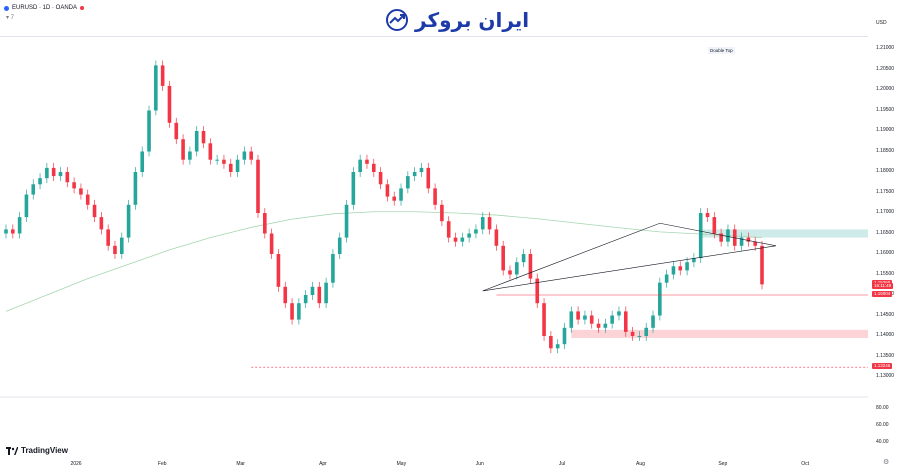 This screenshot has height=471, width=900. What do you see at coordinates (323, 464) in the screenshot?
I see `x-tick-label: Apr` at bounding box center [323, 464].